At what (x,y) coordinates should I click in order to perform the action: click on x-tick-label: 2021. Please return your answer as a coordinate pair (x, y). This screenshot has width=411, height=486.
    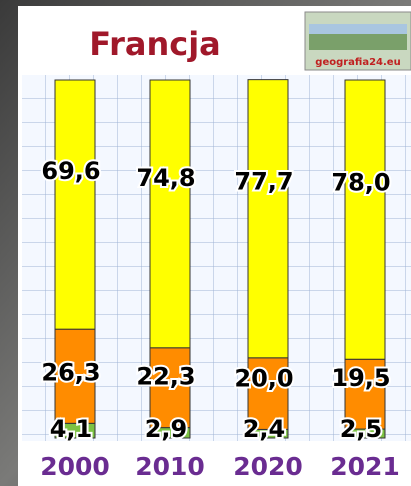
    Looking at the image, I should click on (365, 466).